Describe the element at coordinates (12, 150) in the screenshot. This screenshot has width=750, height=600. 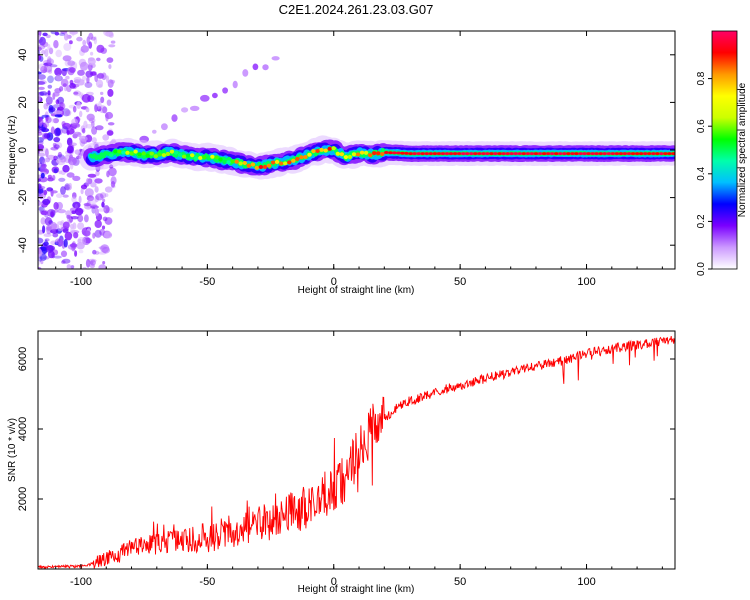
I see `spectrogram-y-label: Frequency (Hz)` at that location.